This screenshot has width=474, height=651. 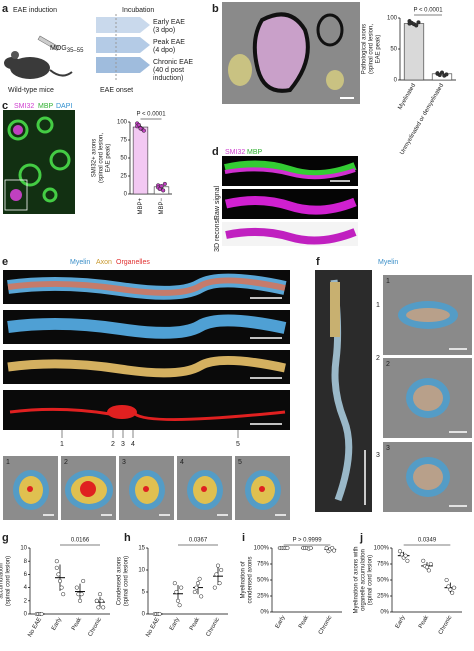 What do you see at coordinates (147, 326) in the screenshot?
I see `myelin-strip` at bounding box center [147, 326].